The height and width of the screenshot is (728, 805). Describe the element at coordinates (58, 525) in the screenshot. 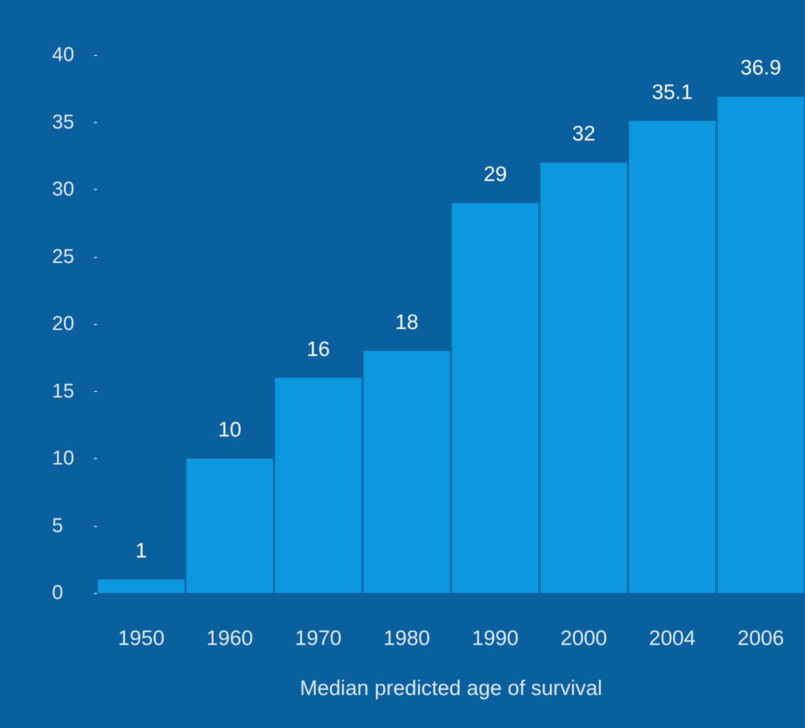

I see `y-tick-label: 5` at that location.